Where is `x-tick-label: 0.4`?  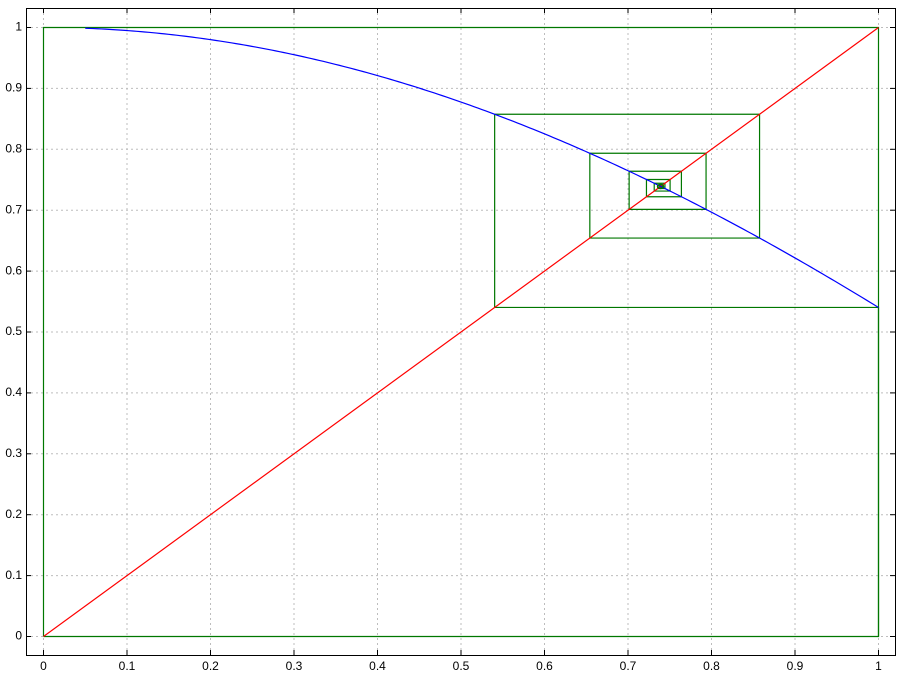
x-tick-label: 0.4 is located at coordinates (377, 666).